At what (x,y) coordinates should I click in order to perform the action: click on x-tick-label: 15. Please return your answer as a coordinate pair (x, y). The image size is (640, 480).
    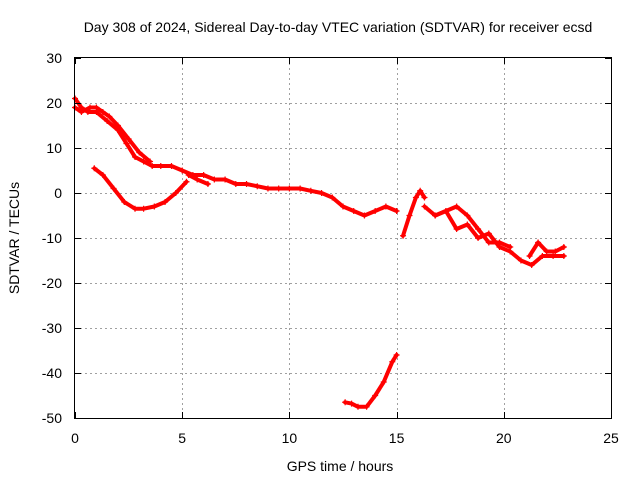
    Looking at the image, I should click on (397, 438).